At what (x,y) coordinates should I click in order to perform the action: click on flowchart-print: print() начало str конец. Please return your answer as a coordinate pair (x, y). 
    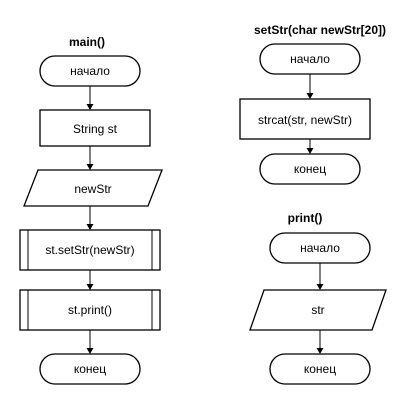
    Looking at the image, I should click on (318, 298).